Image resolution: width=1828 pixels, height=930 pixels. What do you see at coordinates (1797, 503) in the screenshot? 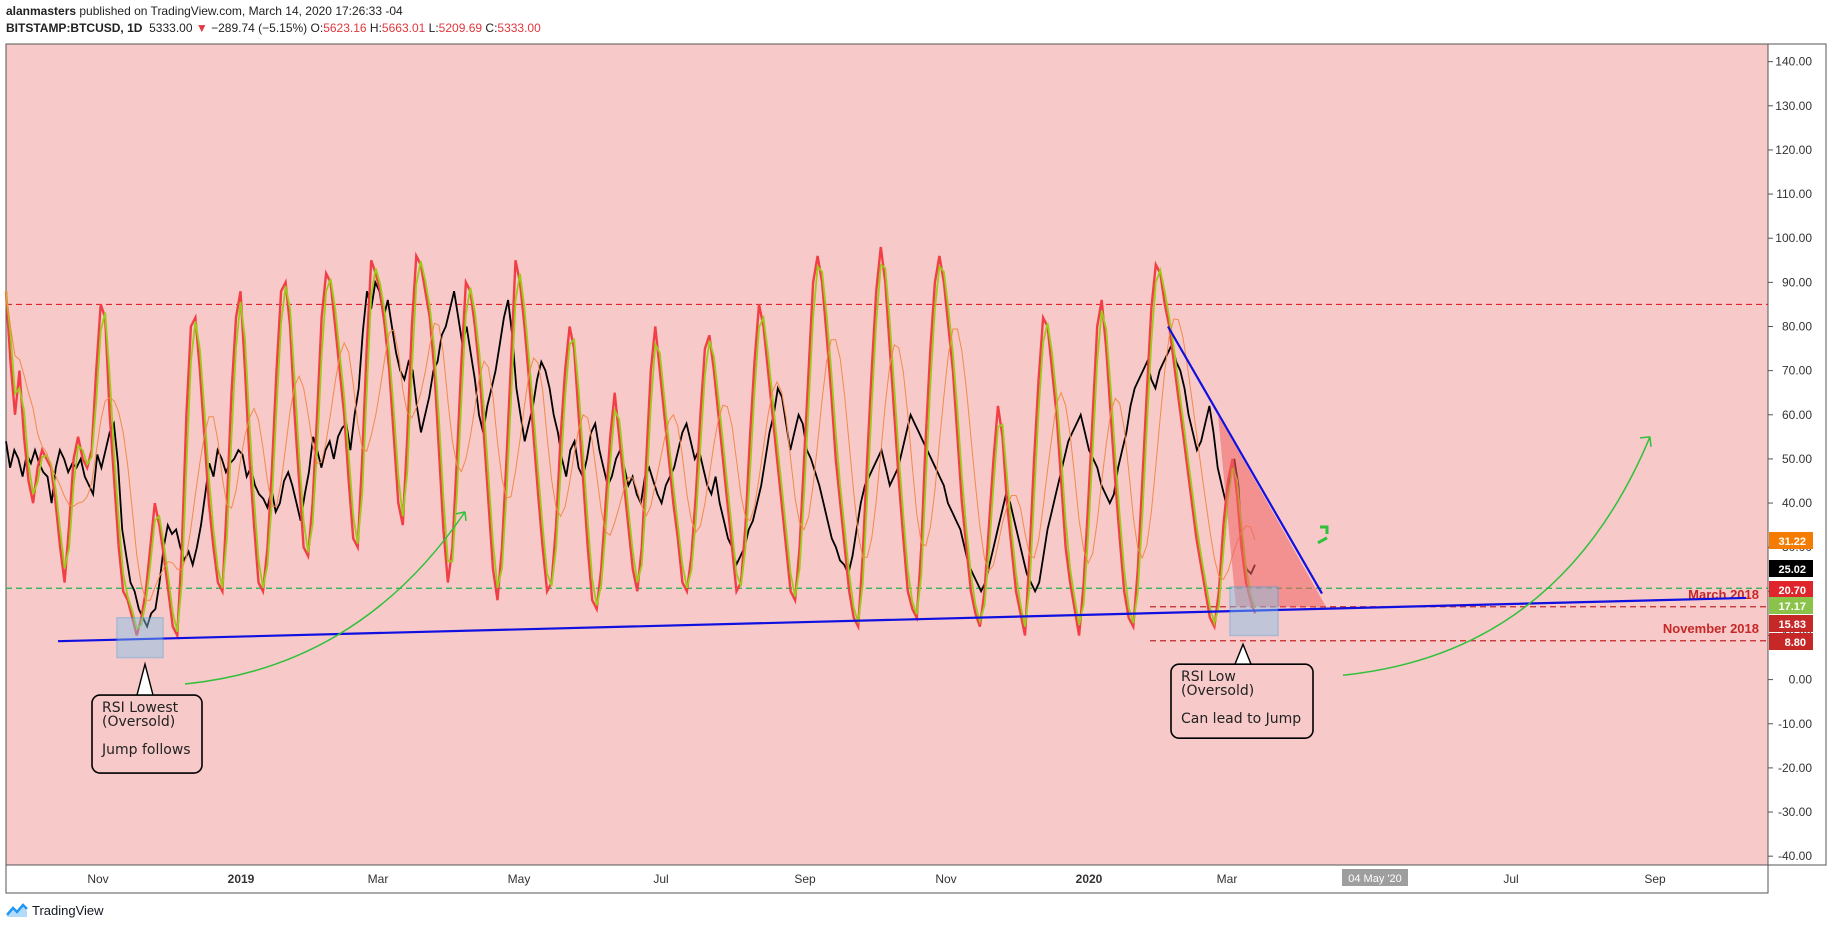
I see `y-tick-label: 40.00` at bounding box center [1797, 503].